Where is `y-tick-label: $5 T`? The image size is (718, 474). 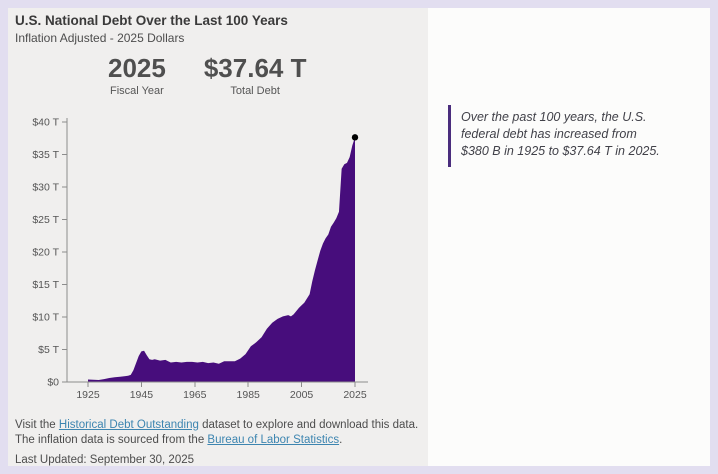
y-tick-label: $5 T is located at coordinates (48, 350).